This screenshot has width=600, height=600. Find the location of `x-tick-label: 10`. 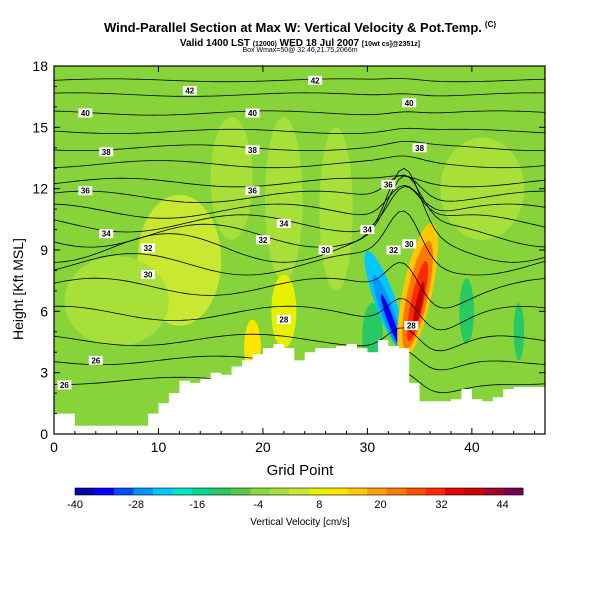

x-tick-label: 10 is located at coordinates (159, 447).